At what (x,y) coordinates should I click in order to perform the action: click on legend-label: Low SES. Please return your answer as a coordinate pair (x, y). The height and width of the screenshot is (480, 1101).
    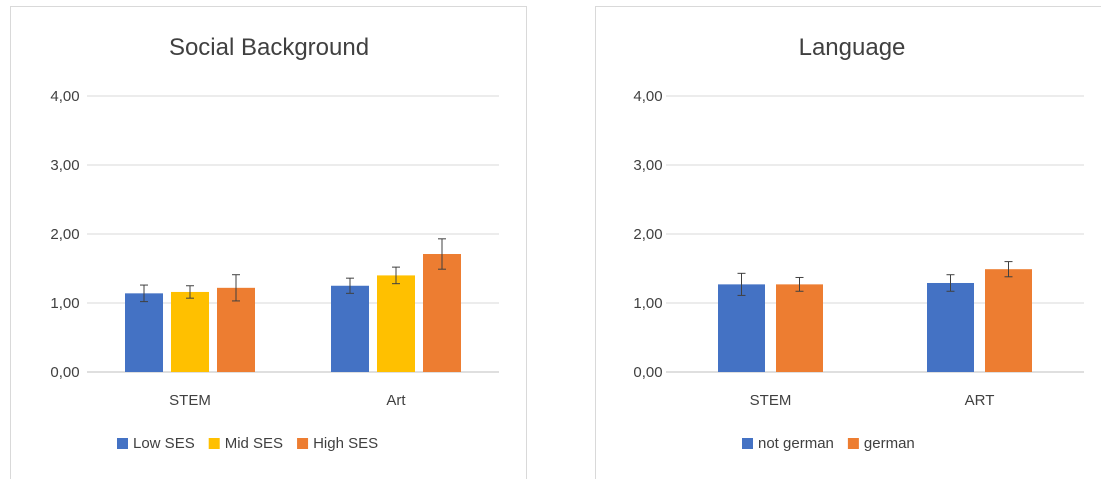
    Looking at the image, I should click on (164, 443).